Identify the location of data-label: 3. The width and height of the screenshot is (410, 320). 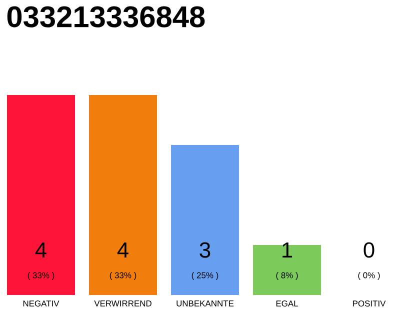
(205, 250).